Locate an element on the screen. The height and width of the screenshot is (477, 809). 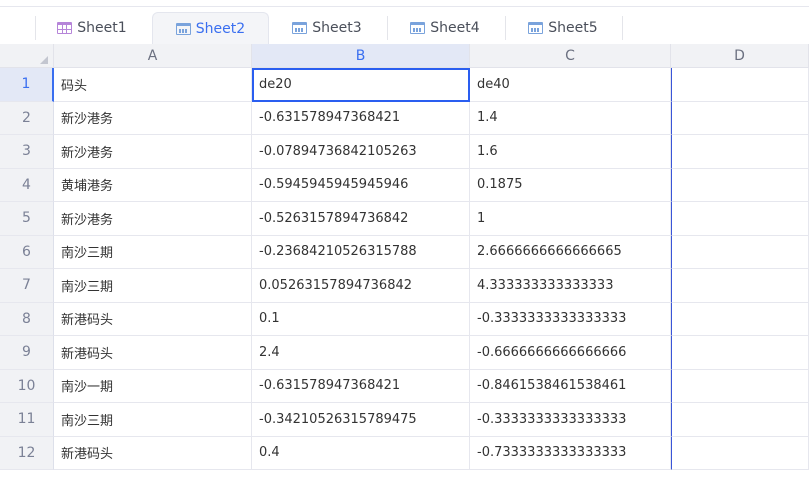
cell-c5: 1 is located at coordinates (570, 219).